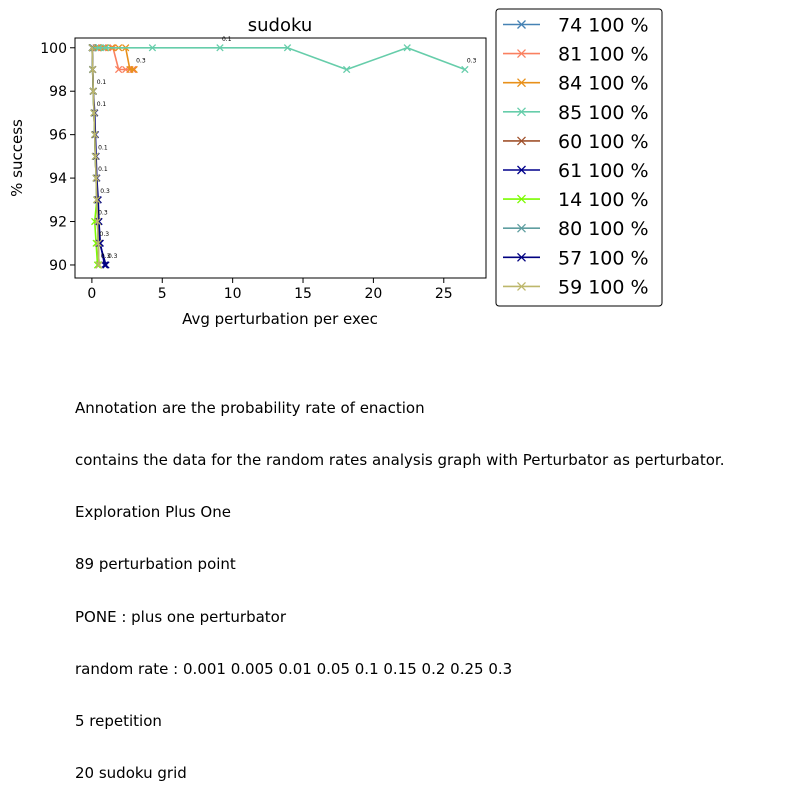 The image size is (809, 800). Describe the element at coordinates (373, 294) in the screenshot. I see `x-tick-label: 20` at that location.